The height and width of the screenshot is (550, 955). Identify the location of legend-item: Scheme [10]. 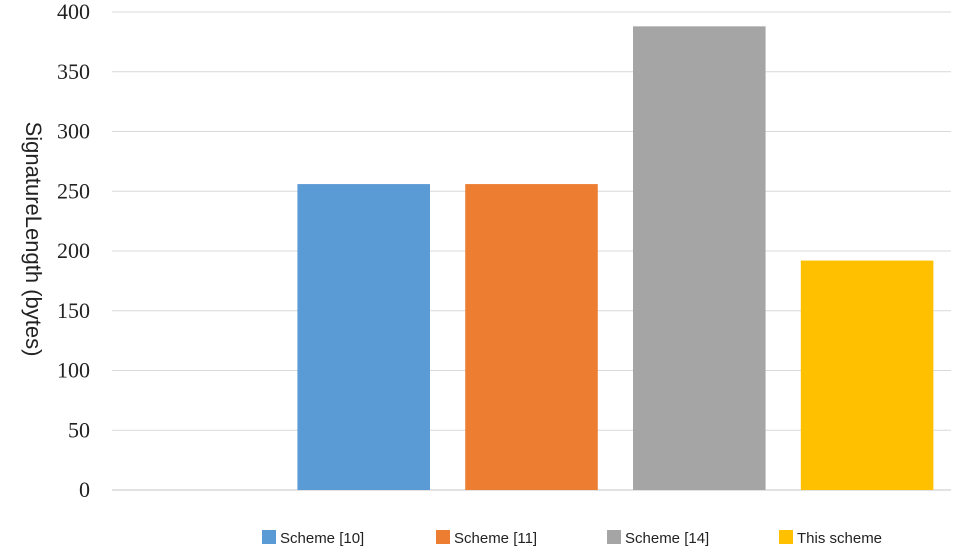
(313, 538).